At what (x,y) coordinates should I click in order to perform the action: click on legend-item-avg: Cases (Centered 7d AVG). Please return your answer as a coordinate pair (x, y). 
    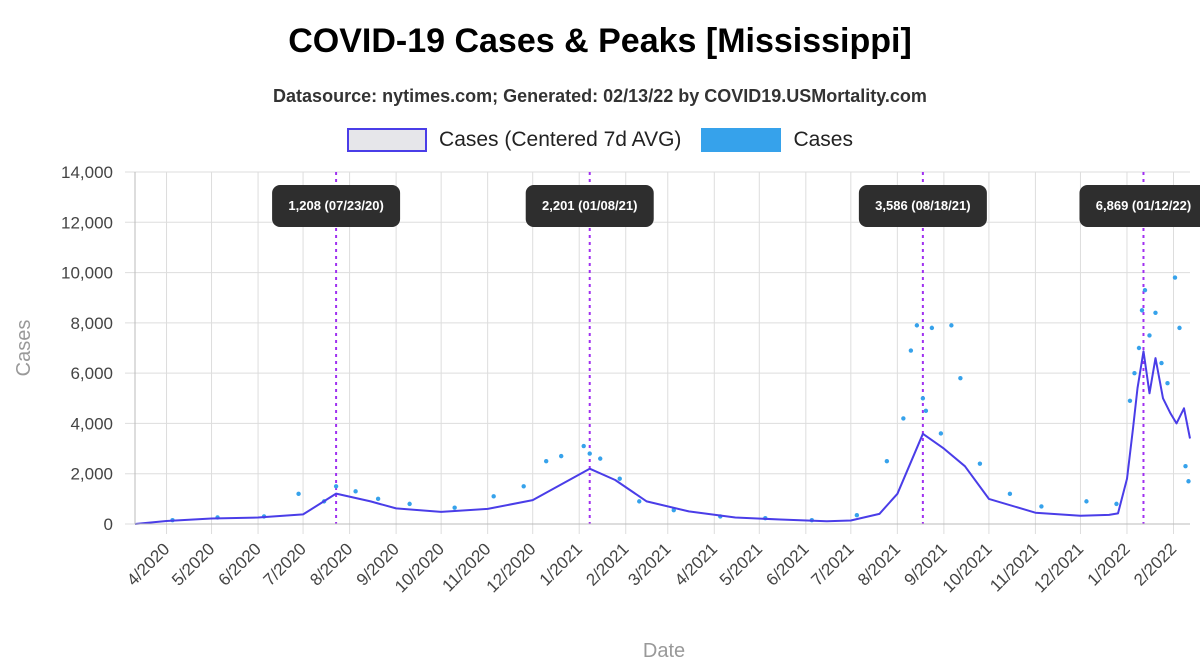
    Looking at the image, I should click on (514, 140).